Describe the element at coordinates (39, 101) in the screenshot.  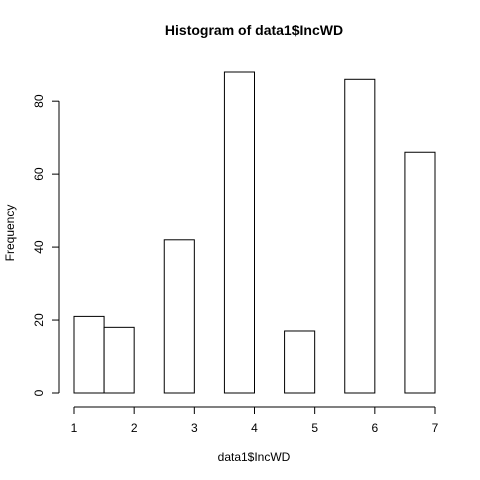
I see `y-tick-label-4: 80` at that location.